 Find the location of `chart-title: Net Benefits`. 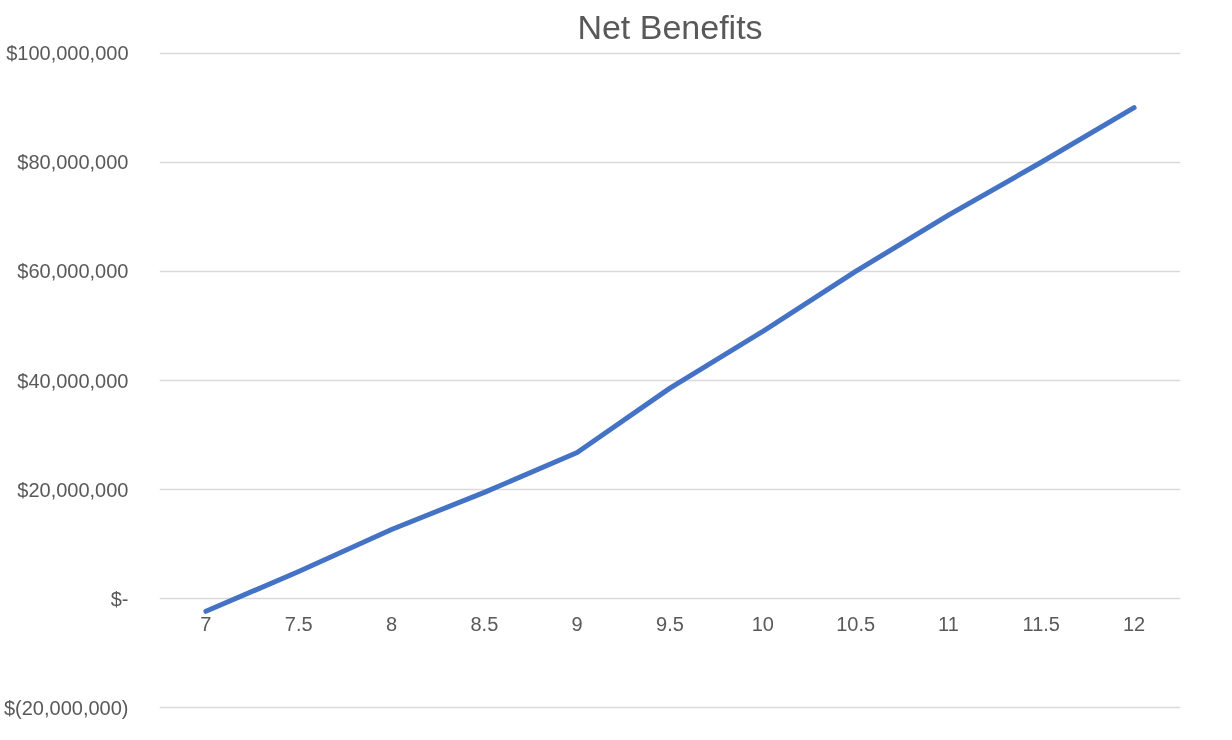

chart-title: Net Benefits is located at coordinates (670, 26).